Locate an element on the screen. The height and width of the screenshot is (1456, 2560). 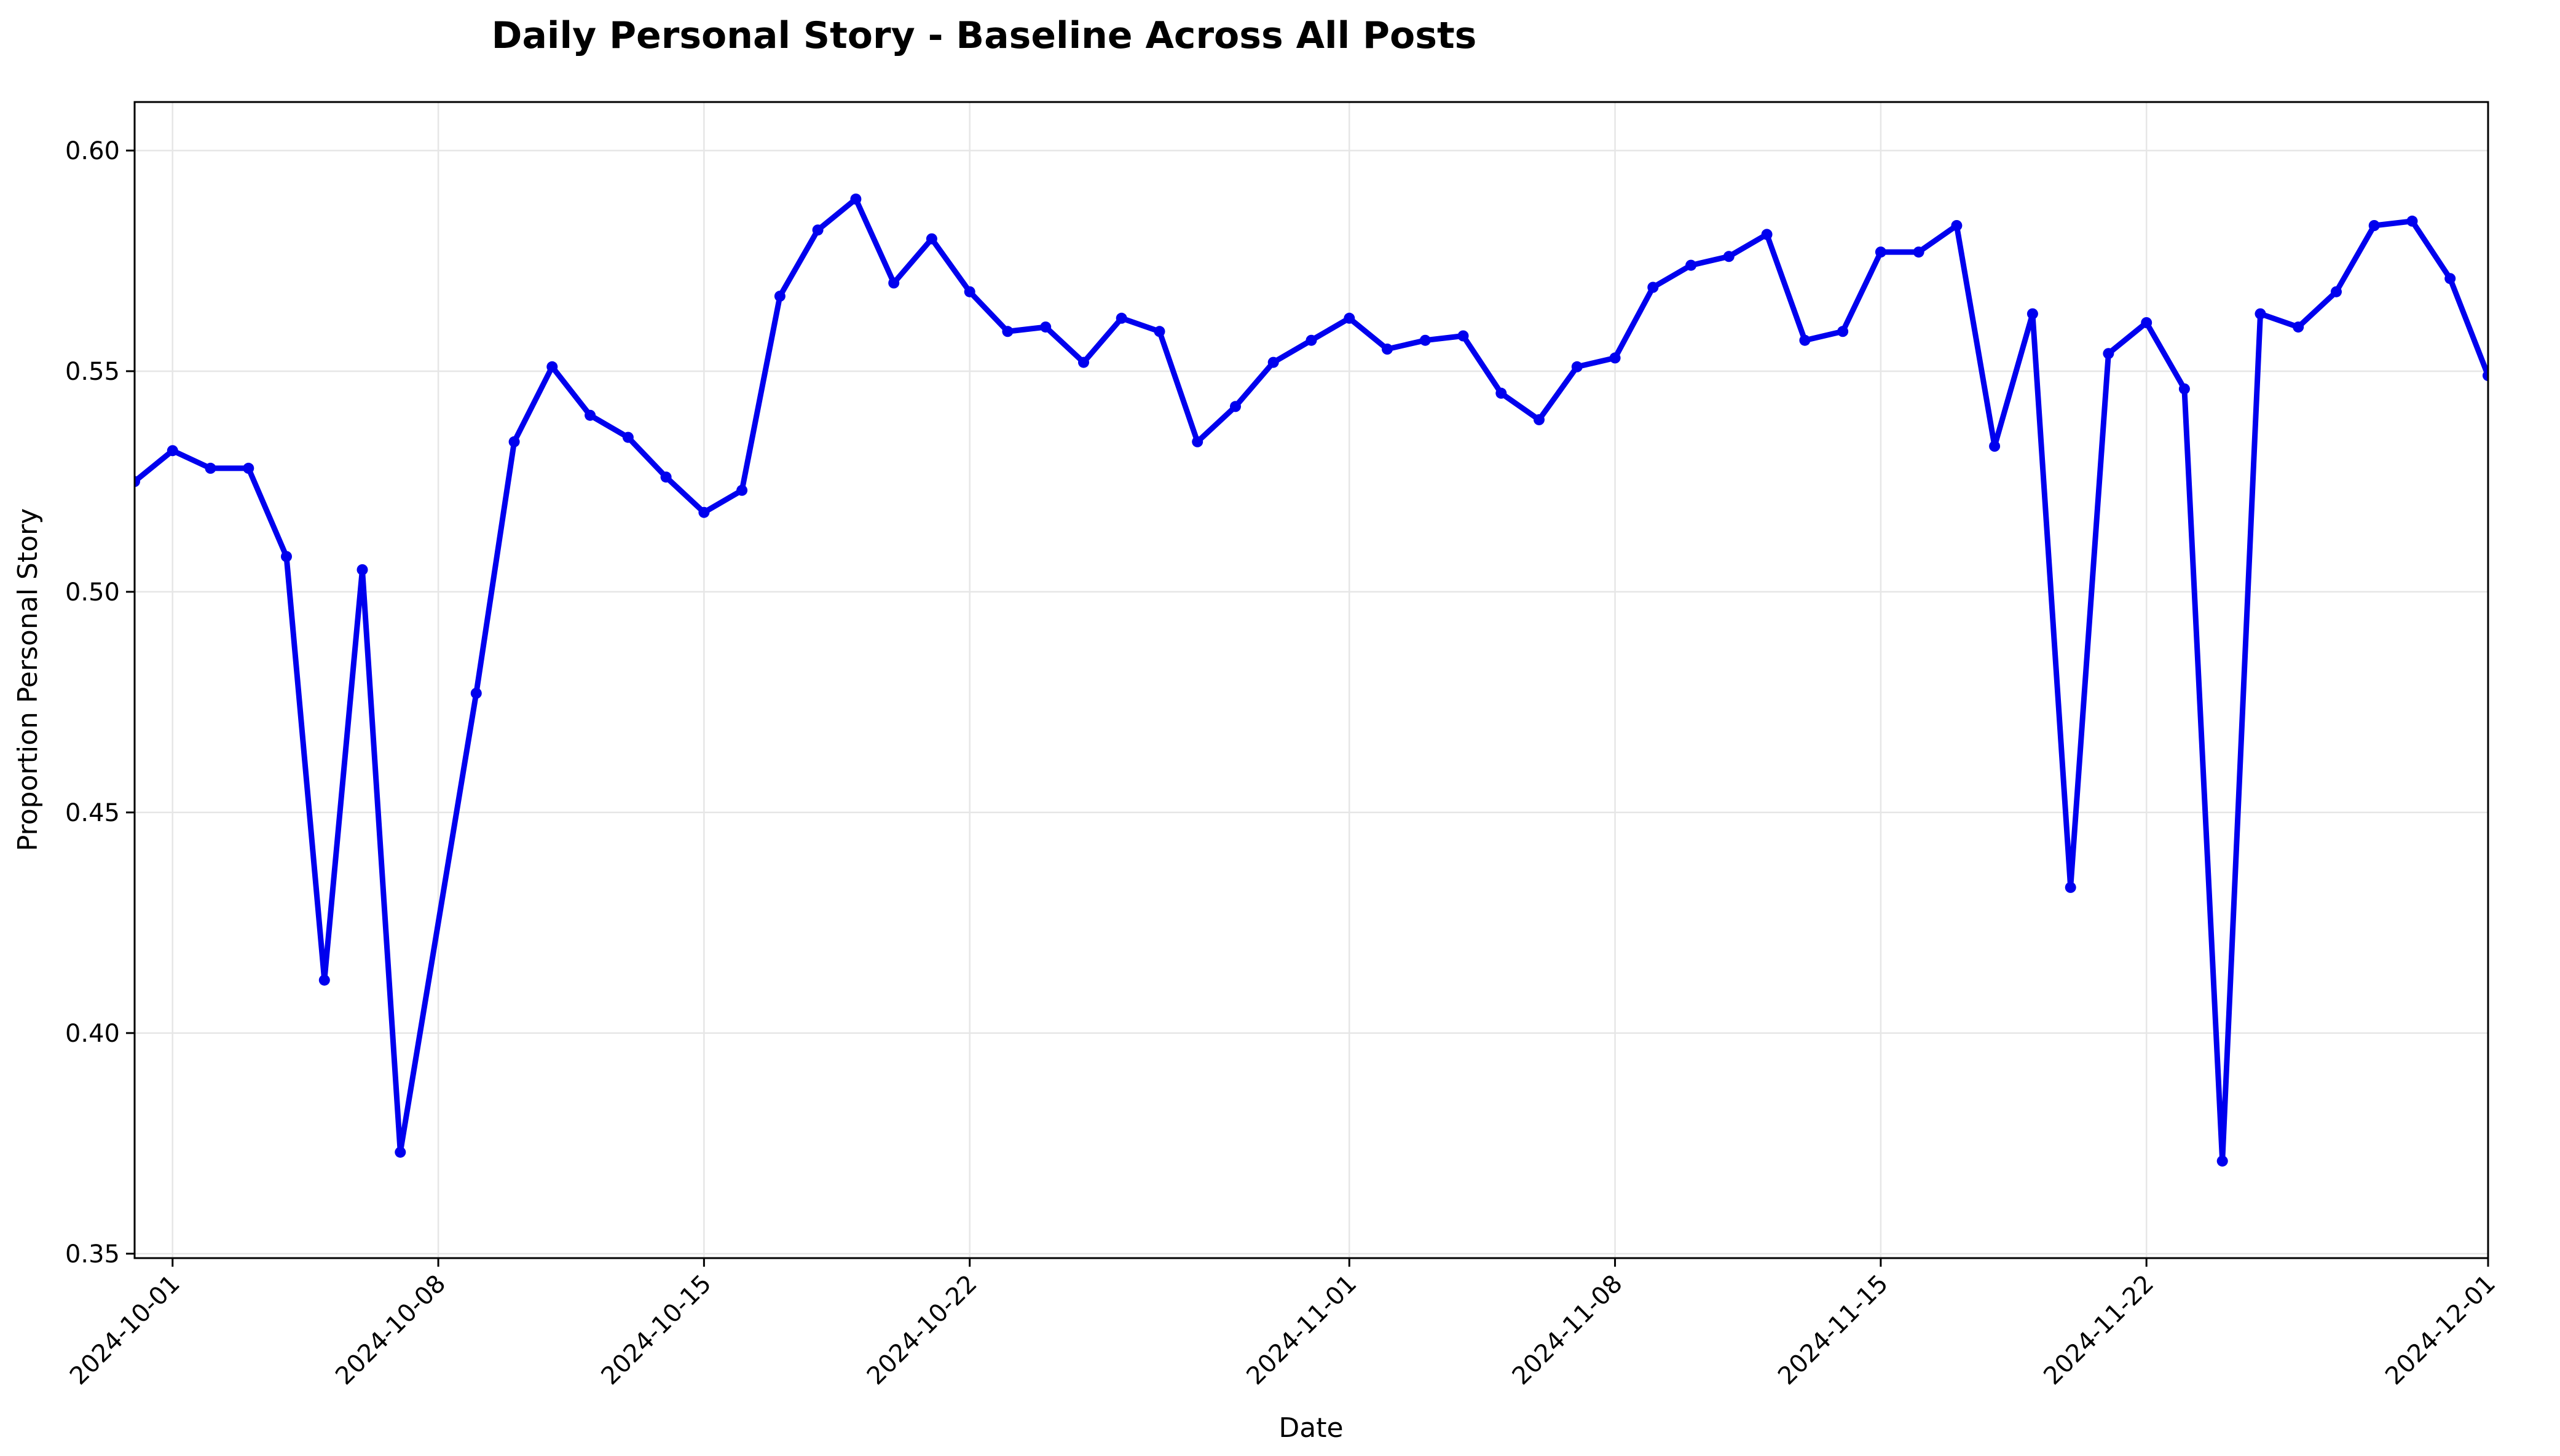
y-tick-label: 0.35 is located at coordinates (92, 1254).